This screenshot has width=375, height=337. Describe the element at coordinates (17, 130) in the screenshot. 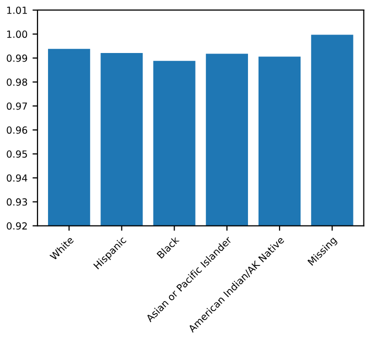

I see `y-tick-label: 0.96` at that location.